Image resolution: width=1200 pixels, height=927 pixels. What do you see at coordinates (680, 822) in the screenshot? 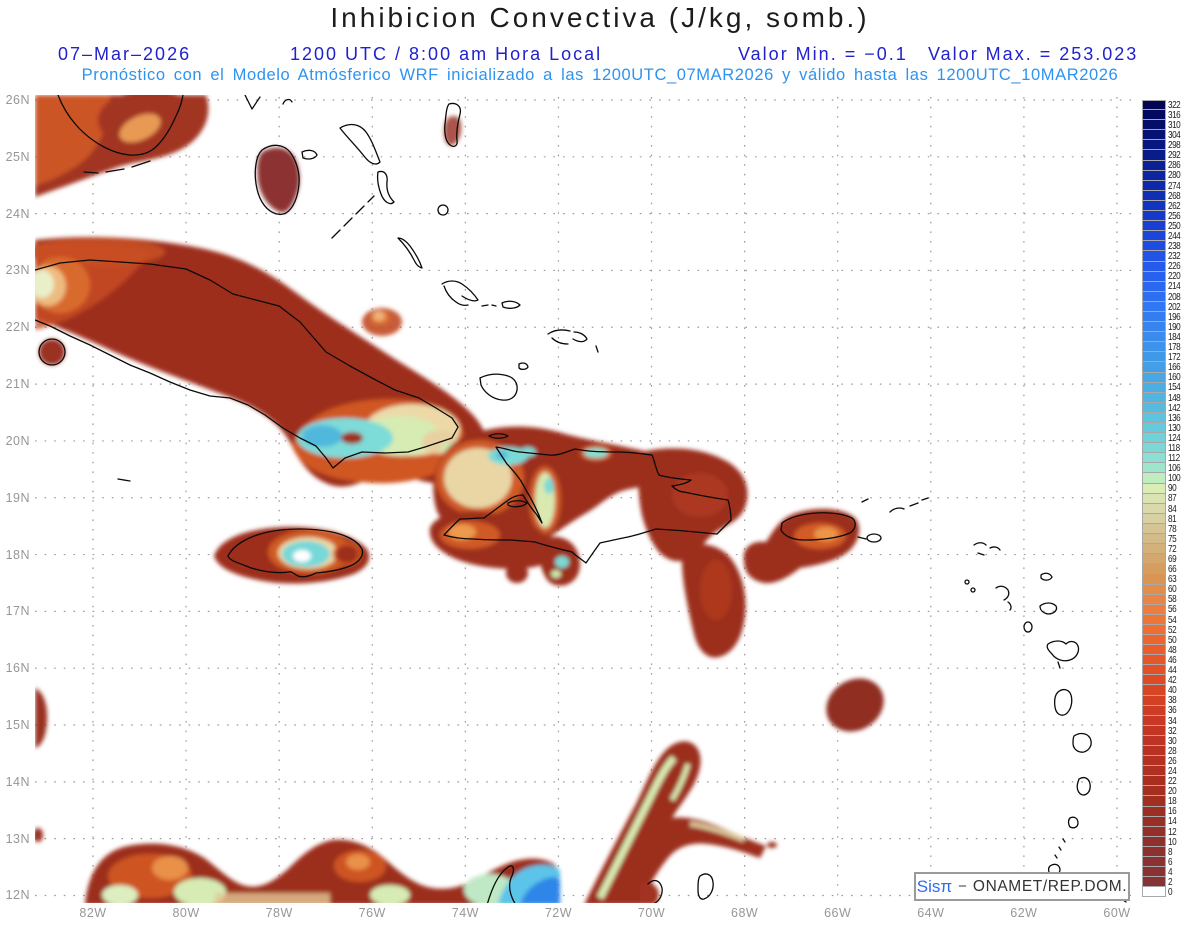
I see `hook-band-shading` at bounding box center [680, 822].